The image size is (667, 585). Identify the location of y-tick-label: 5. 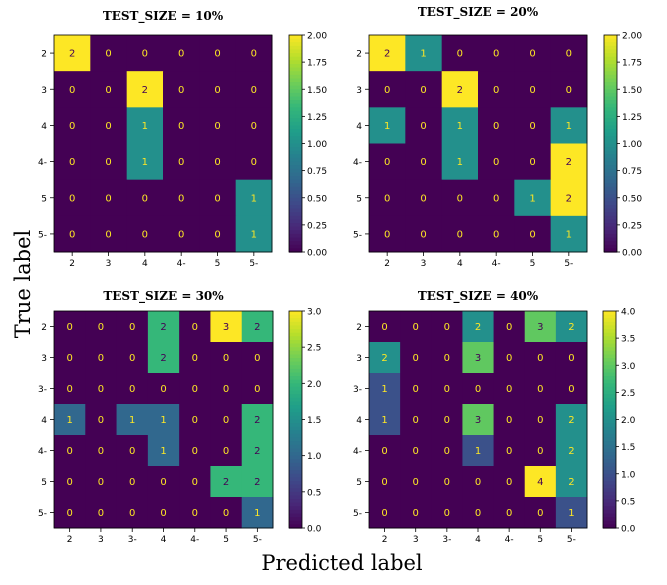
(359, 199).